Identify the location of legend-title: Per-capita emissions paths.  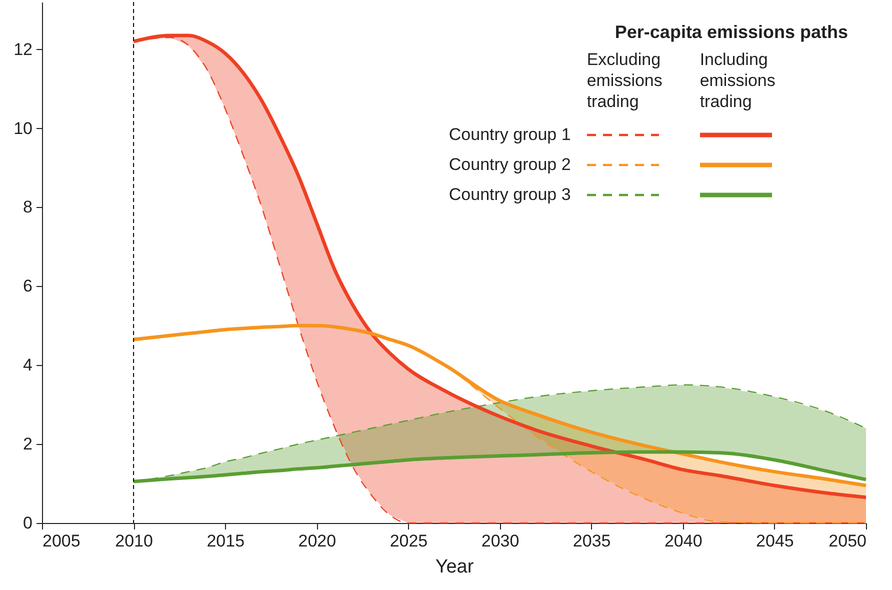
(731, 32).